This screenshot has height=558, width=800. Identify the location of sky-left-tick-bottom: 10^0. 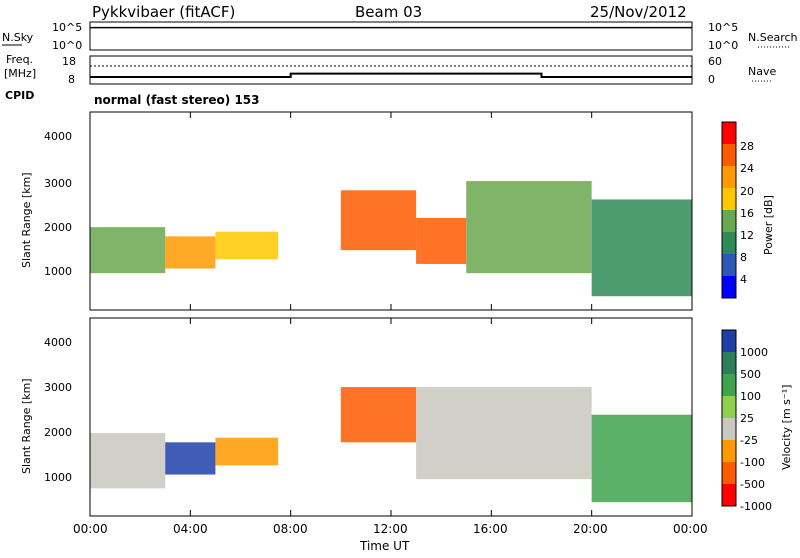
(67, 45).